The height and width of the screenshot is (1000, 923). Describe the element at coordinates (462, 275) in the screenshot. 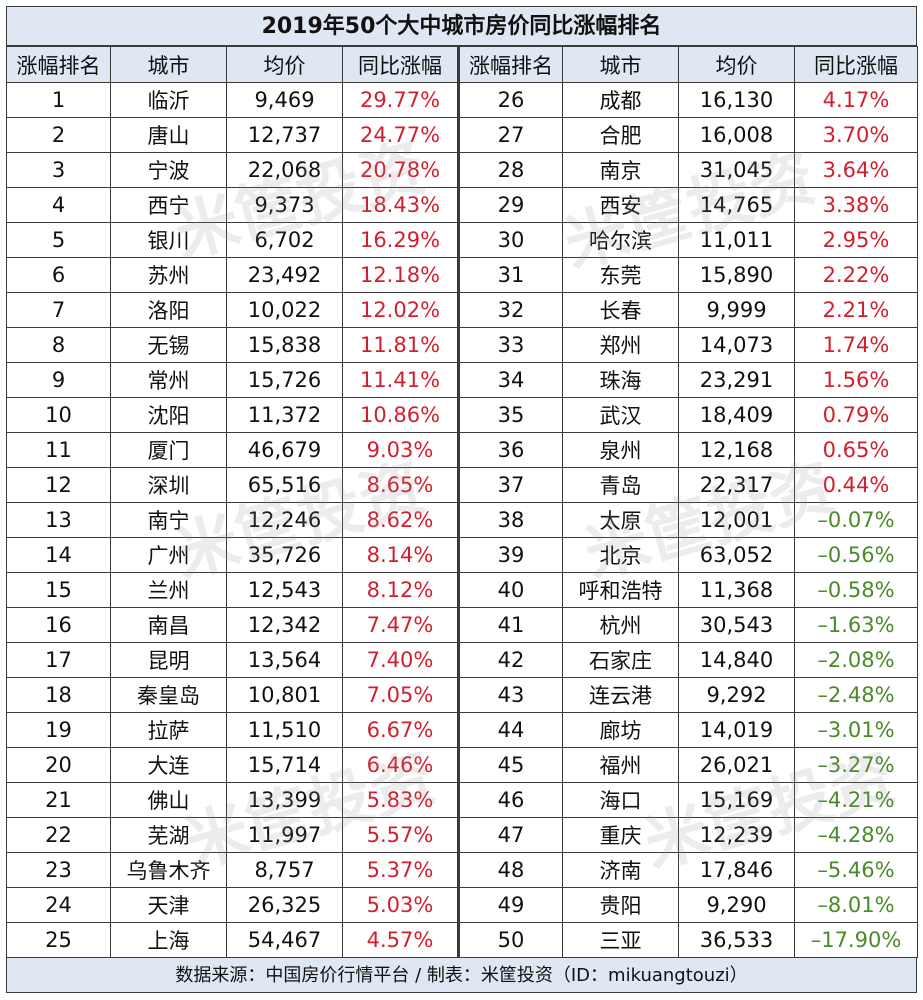

I see `table-row: 6 苏州 23,492 12.18% 31 东莞 15,890 2.22%` at that location.